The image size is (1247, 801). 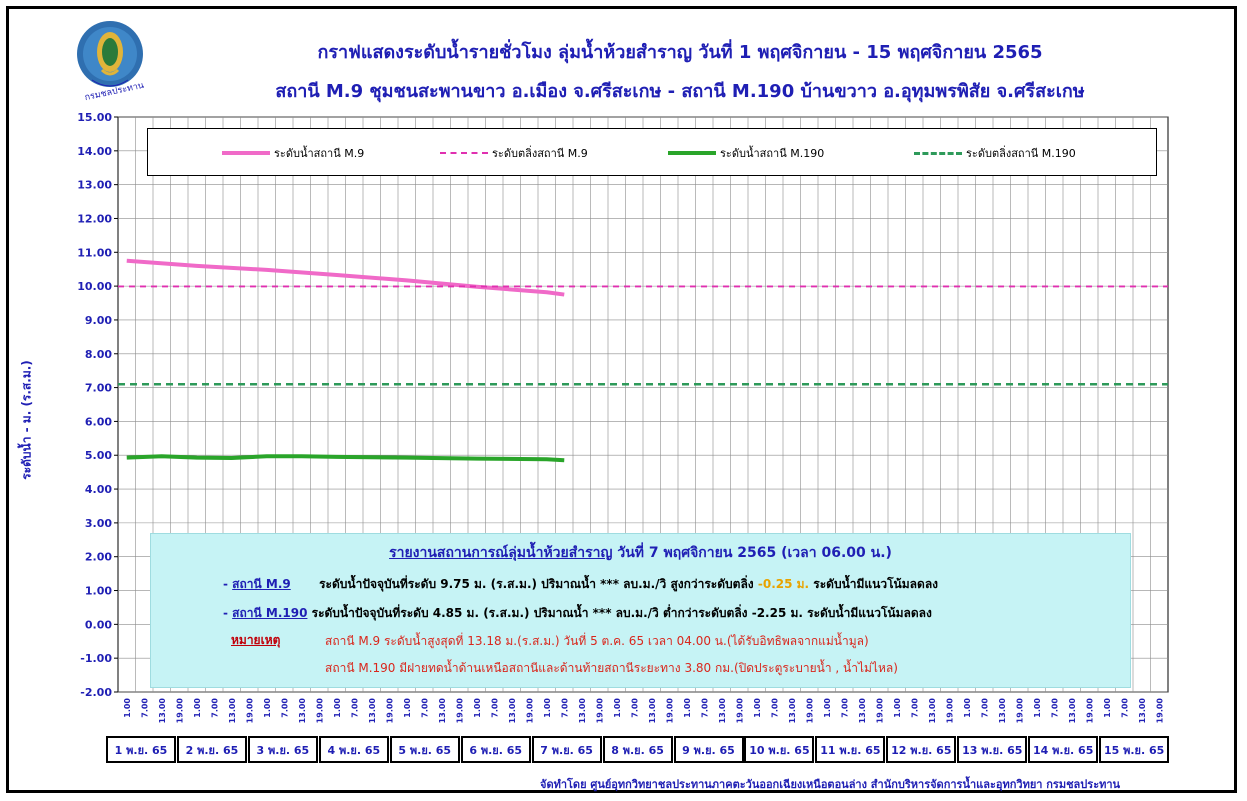 I want to click on y-tick-label: 10.00, so click(x=94, y=286).